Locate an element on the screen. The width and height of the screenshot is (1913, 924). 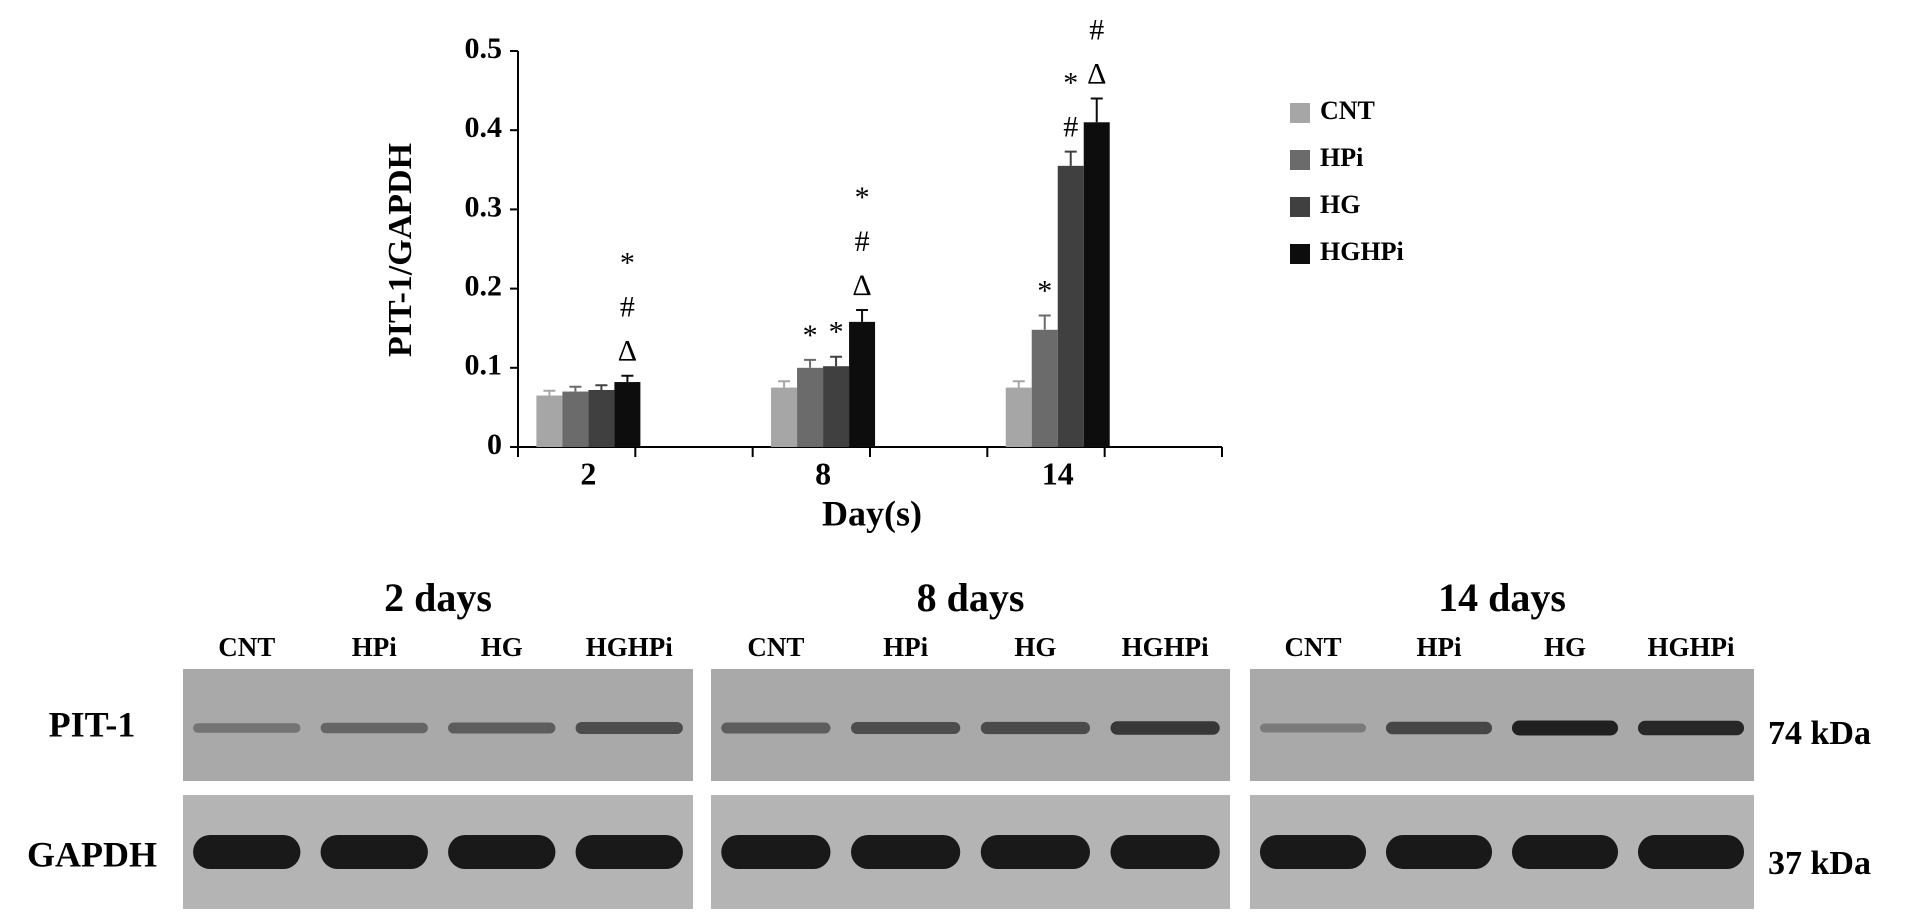
size-label: 37 kDa is located at coordinates (1819, 863).